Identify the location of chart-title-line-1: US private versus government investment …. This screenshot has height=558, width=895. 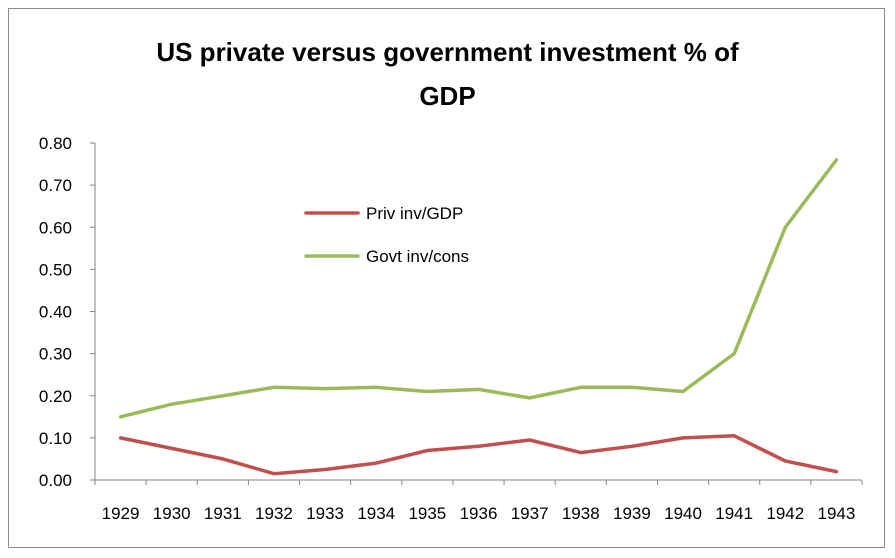
(447, 52).